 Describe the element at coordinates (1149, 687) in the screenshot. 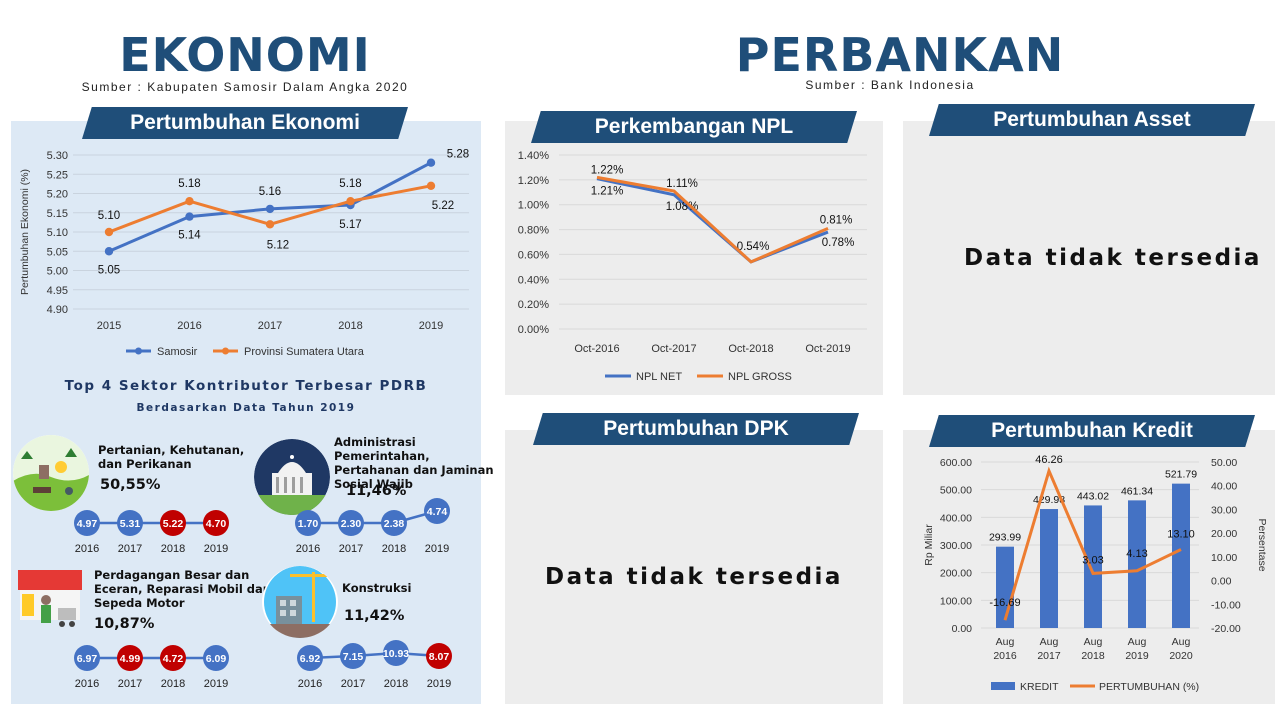

I see `legend-label: PERTUMBUHAN (%)` at that location.